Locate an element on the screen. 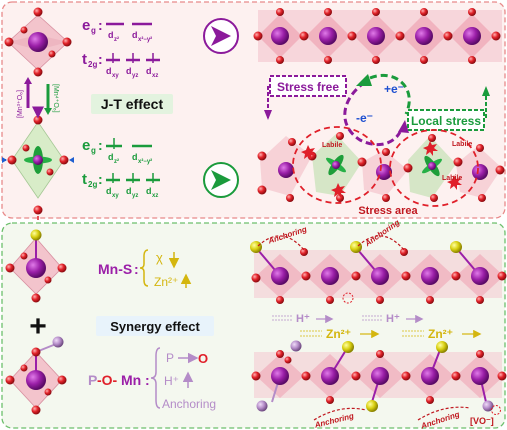 The image size is (507, 430). o-target-label: O is located at coordinates (203, 358).